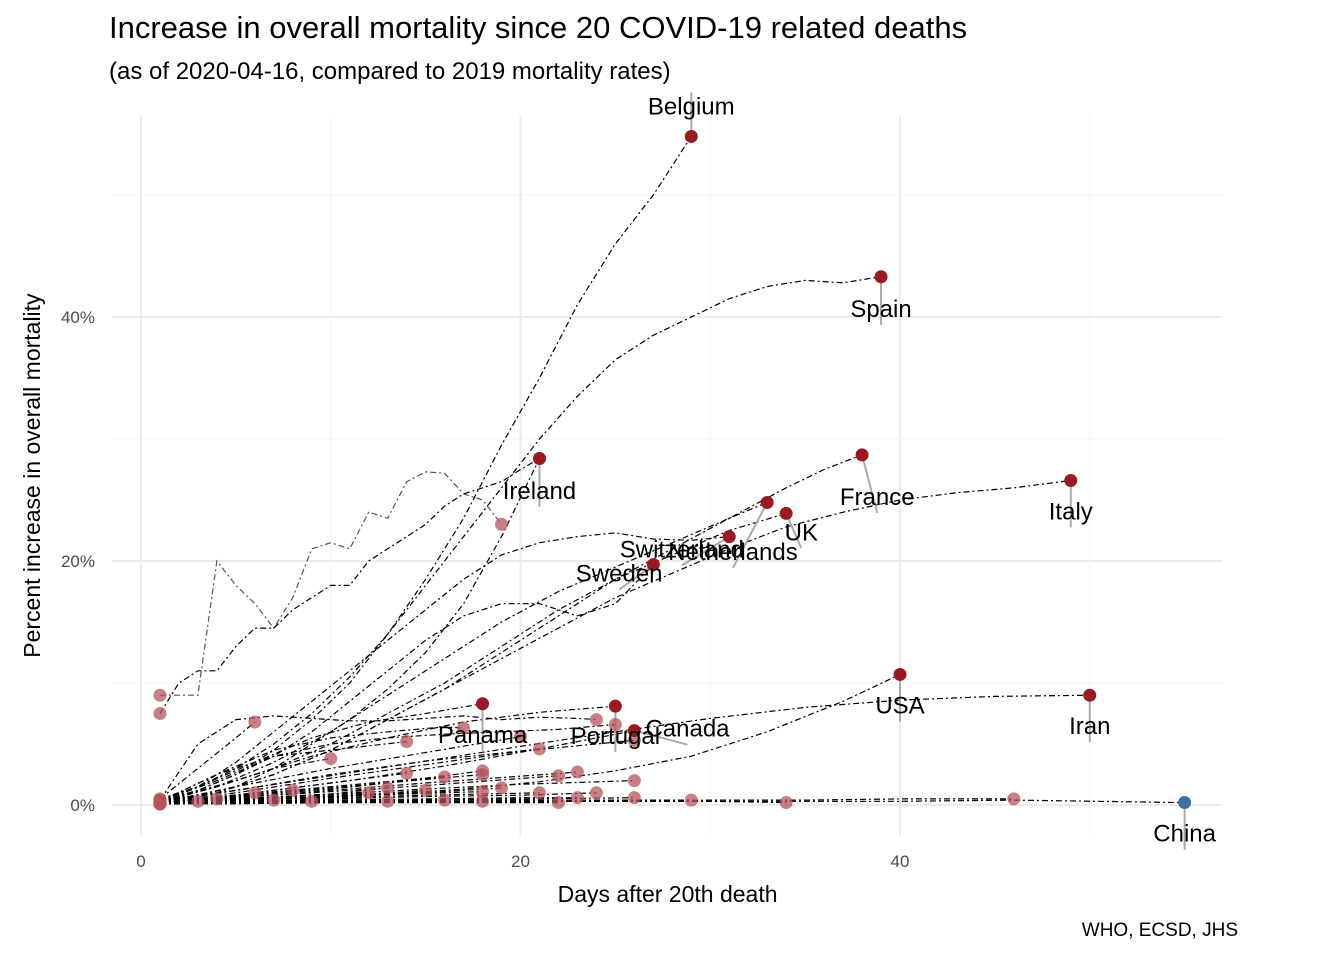 The width and height of the screenshot is (1344, 960). What do you see at coordinates (862, 455) in the screenshot?
I see `series-point-france` at bounding box center [862, 455].